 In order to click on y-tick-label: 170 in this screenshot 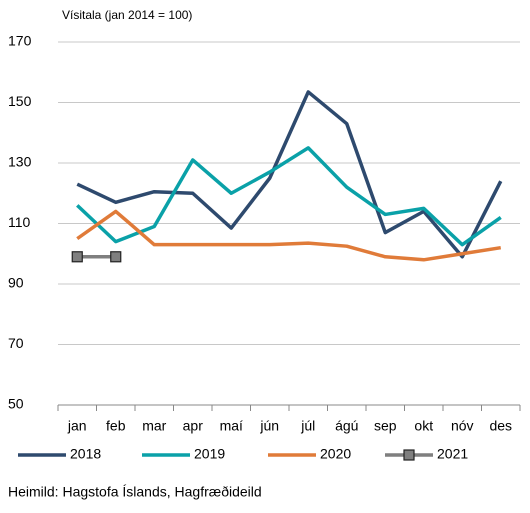, I will do `click(20, 41)`.